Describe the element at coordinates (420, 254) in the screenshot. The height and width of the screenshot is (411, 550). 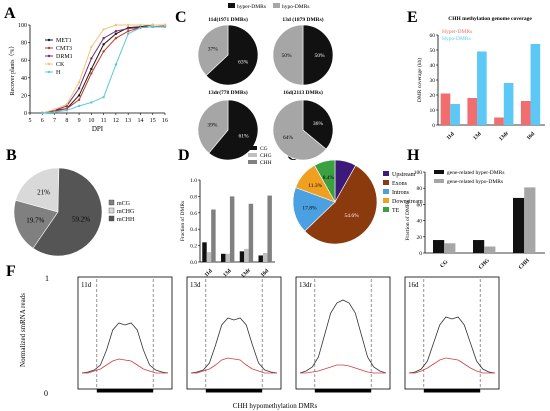
I see `panel-h-y-tick-label: 0` at that location.